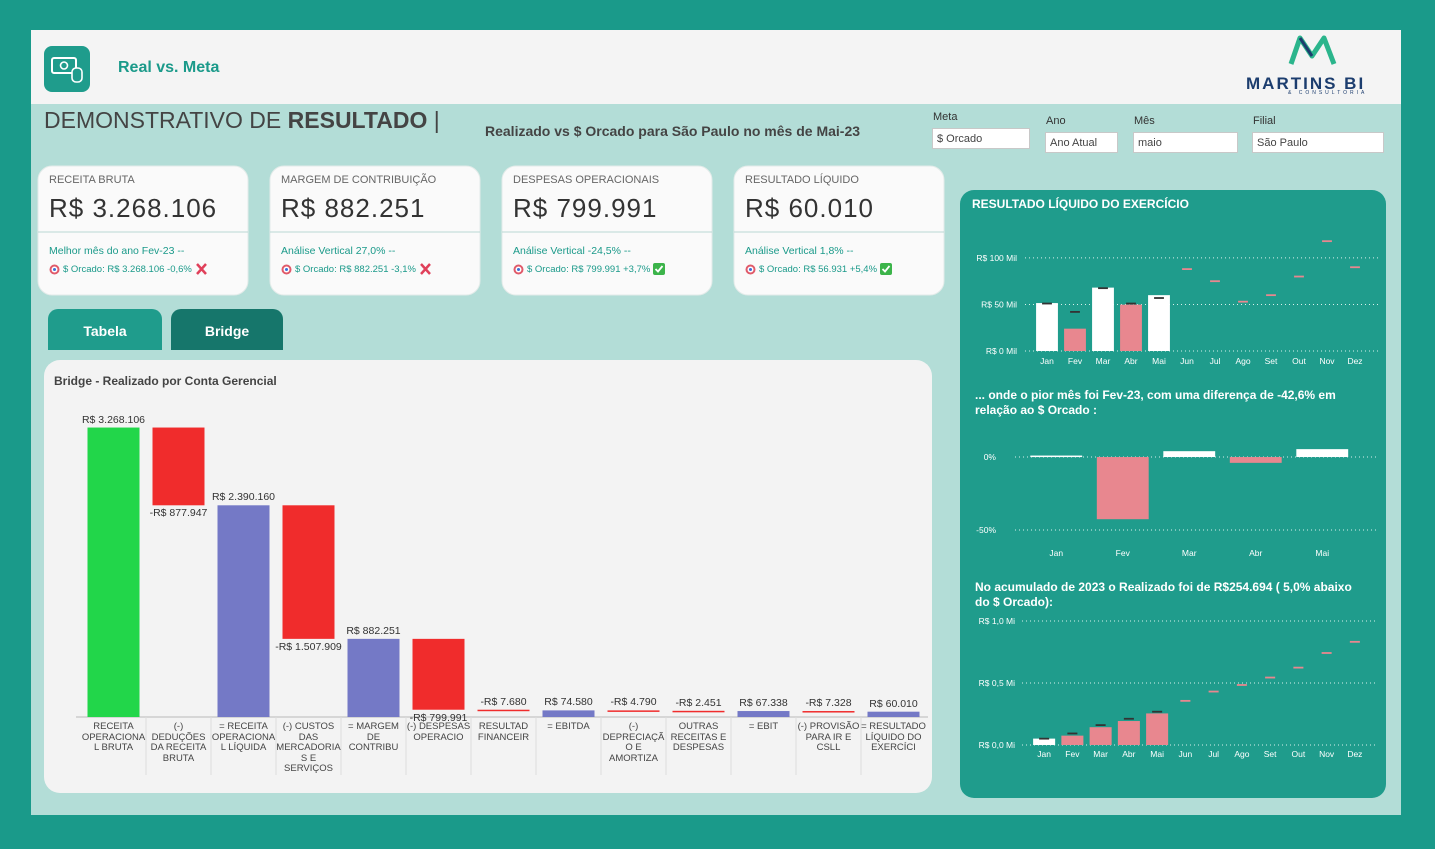 This screenshot has width=1435, height=849. I want to click on bridge-value-label: R$ 3.268.106, so click(113, 419).